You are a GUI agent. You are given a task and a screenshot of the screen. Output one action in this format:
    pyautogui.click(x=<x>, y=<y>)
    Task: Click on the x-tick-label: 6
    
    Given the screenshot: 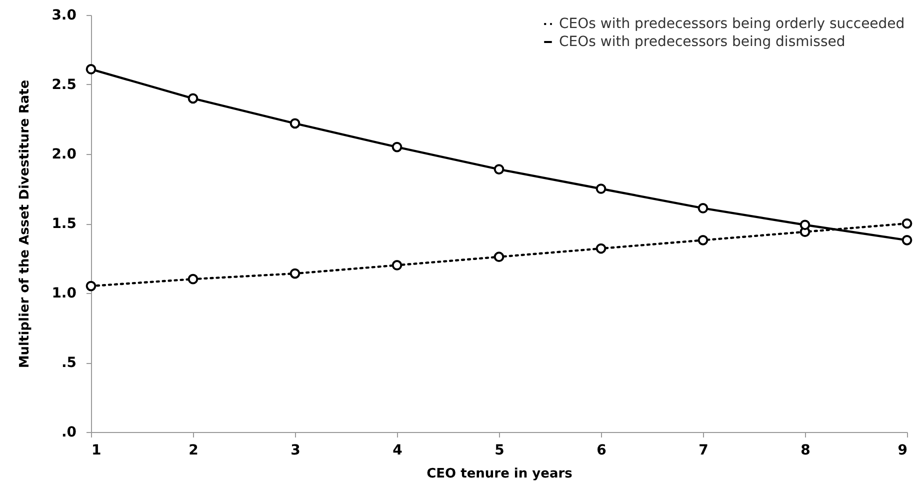 What is the action you would take?
    pyautogui.click(x=601, y=450)
    